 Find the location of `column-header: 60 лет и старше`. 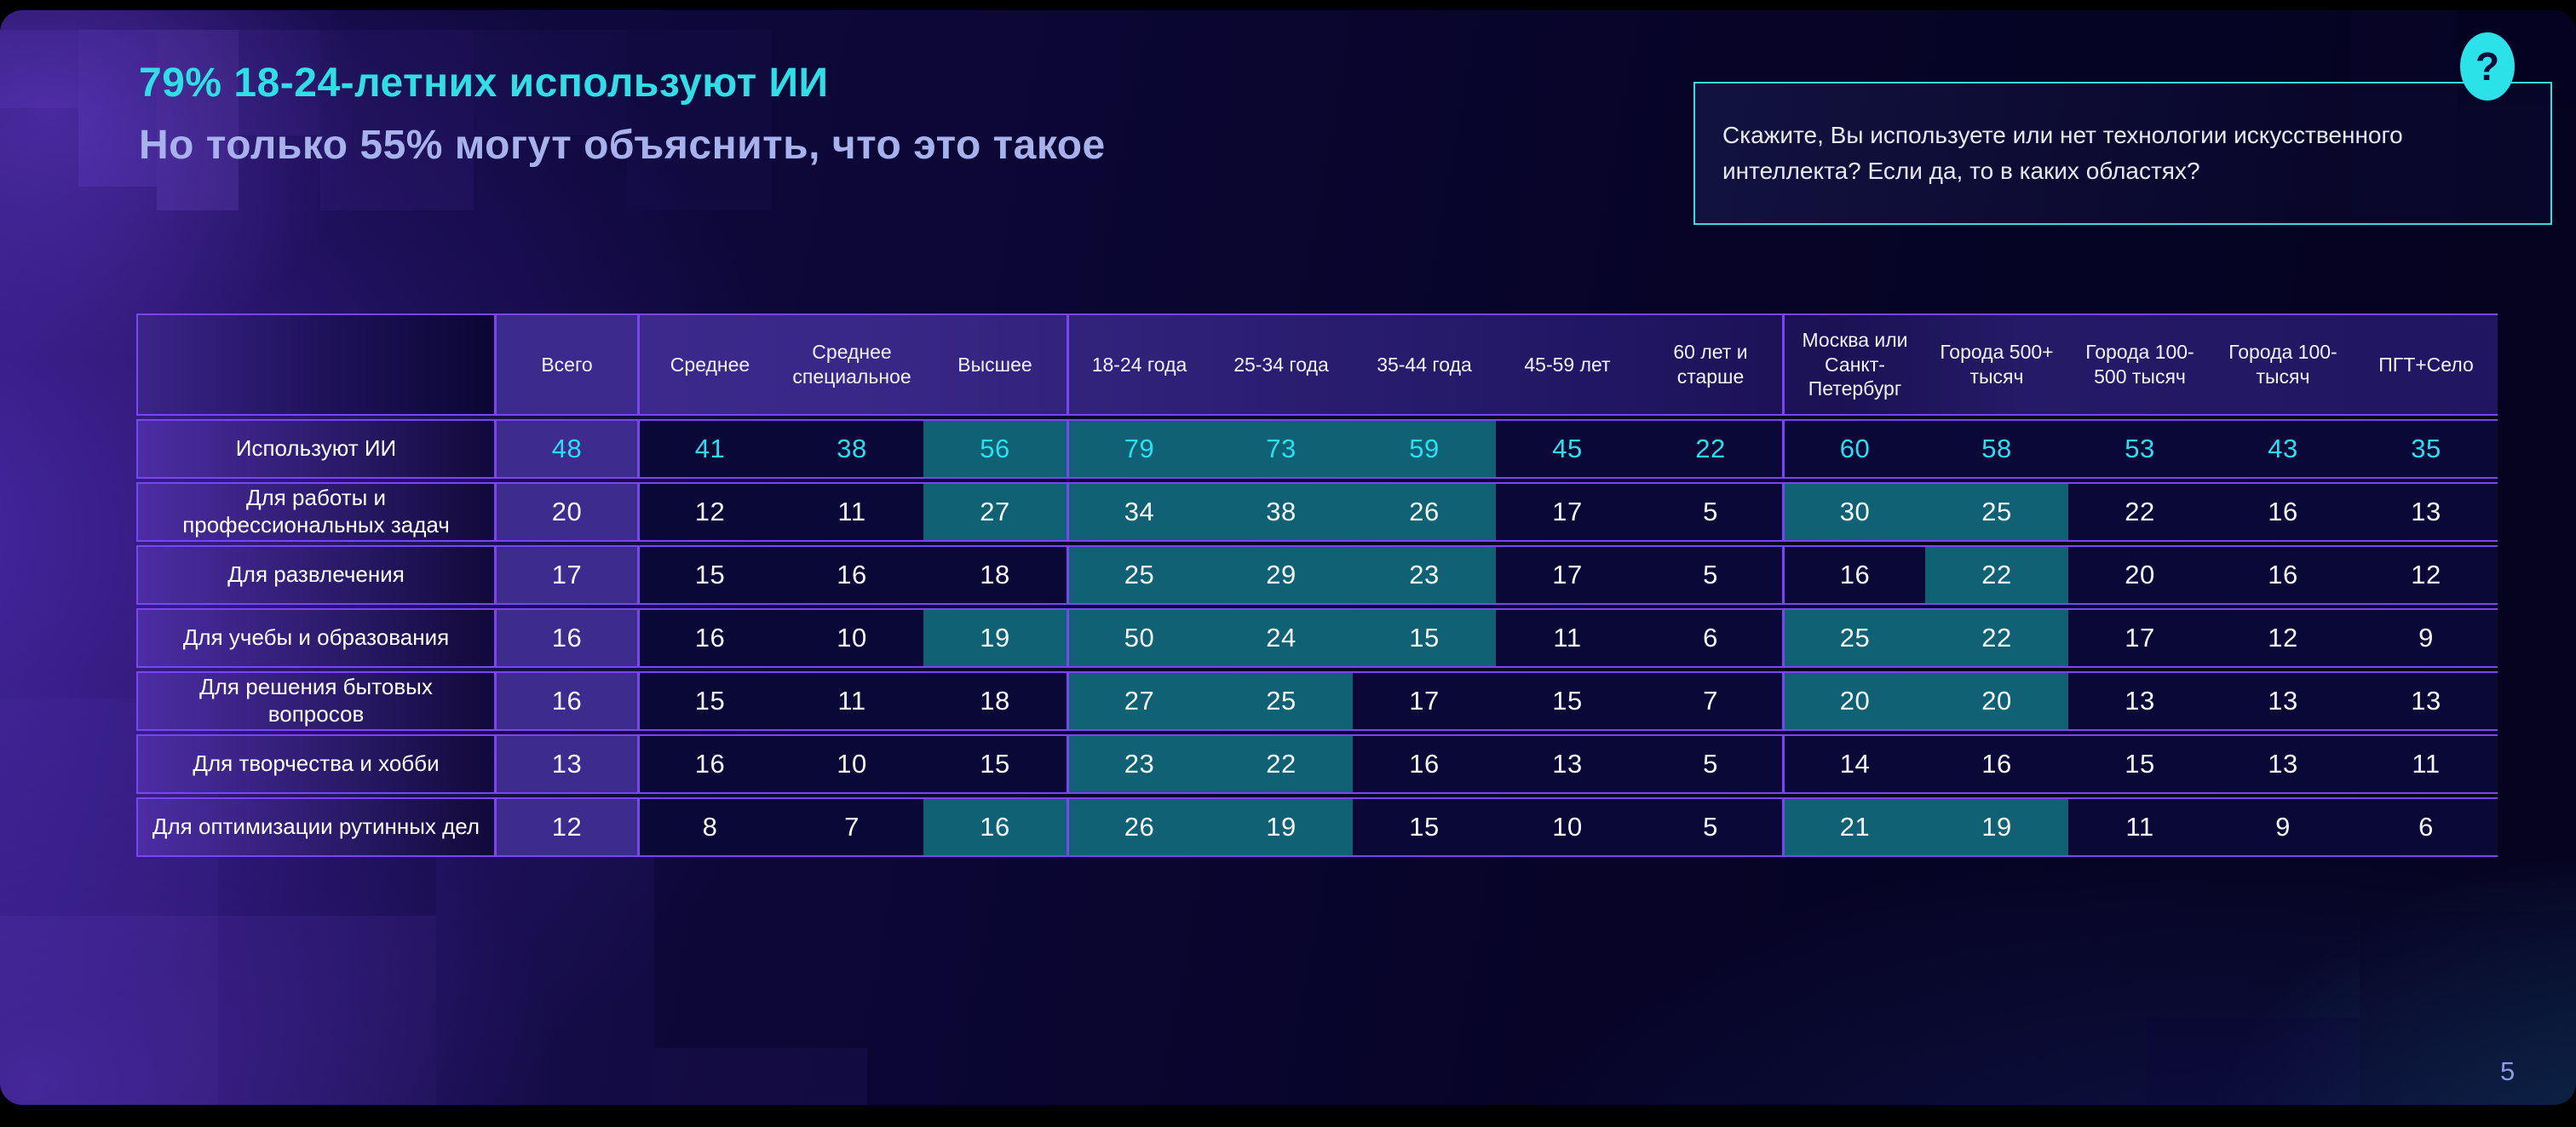

column-header: 60 лет и старше is located at coordinates (1711, 365).